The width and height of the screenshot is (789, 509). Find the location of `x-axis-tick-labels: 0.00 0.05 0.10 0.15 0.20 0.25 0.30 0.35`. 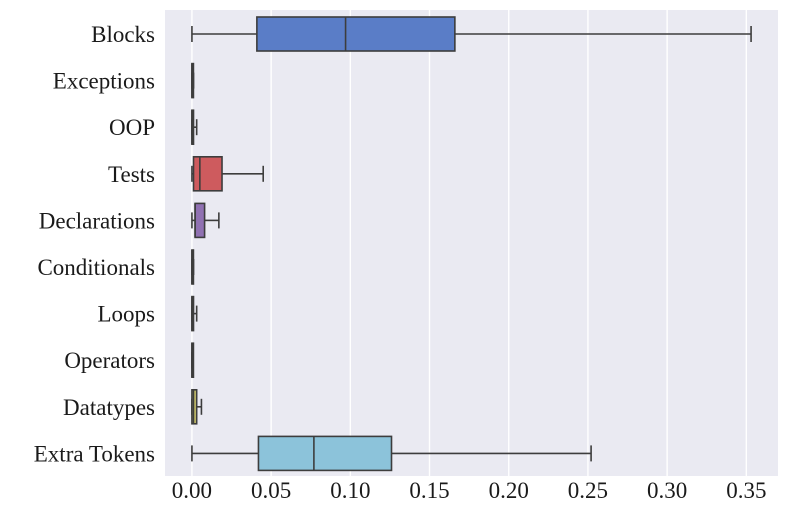

x-axis-tick-labels: 0.00 0.05 0.10 0.15 0.20 0.25 0.30 0.35 is located at coordinates (469, 490).